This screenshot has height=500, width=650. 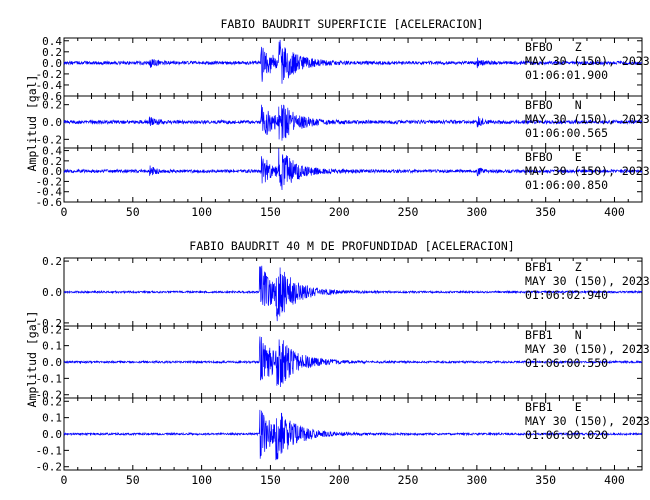 What do you see at coordinates (553, 105) in the screenshot?
I see `station-label: BFBO N` at bounding box center [553, 105].